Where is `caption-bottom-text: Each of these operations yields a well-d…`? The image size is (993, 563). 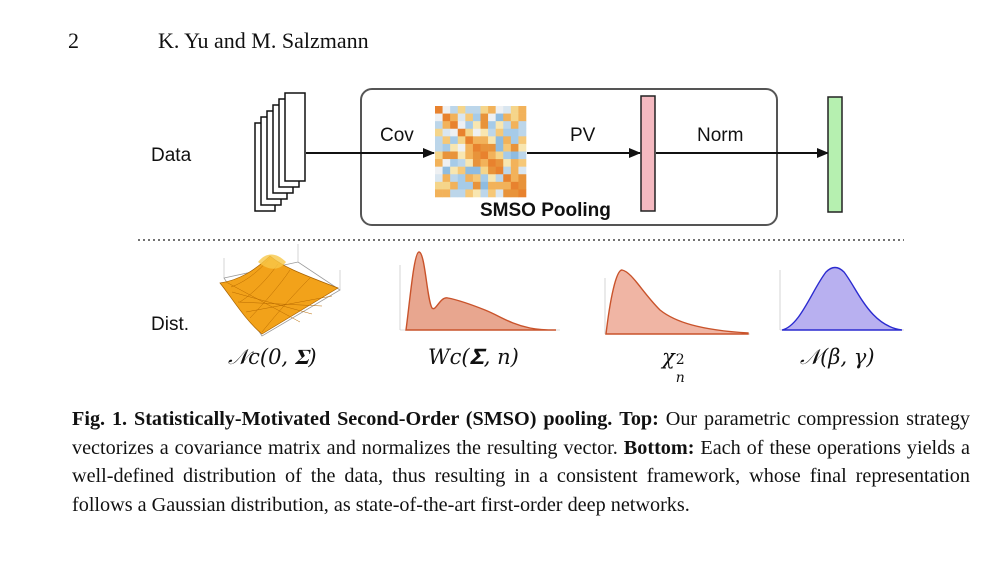
caption-bottom-text: Each of these operations yields a well-d… is located at coordinates (521, 476).